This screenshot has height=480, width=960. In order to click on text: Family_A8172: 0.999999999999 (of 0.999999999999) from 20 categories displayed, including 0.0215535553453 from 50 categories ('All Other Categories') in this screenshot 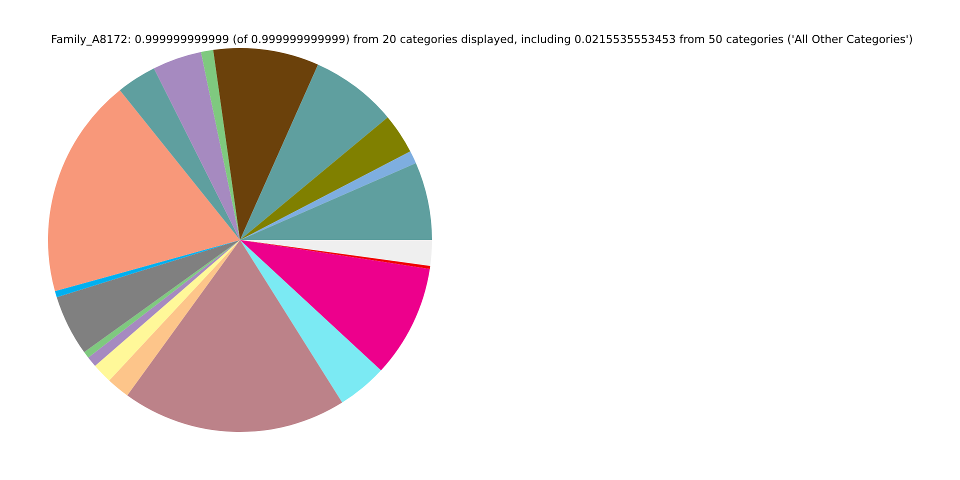, I will do `click(482, 39)`.